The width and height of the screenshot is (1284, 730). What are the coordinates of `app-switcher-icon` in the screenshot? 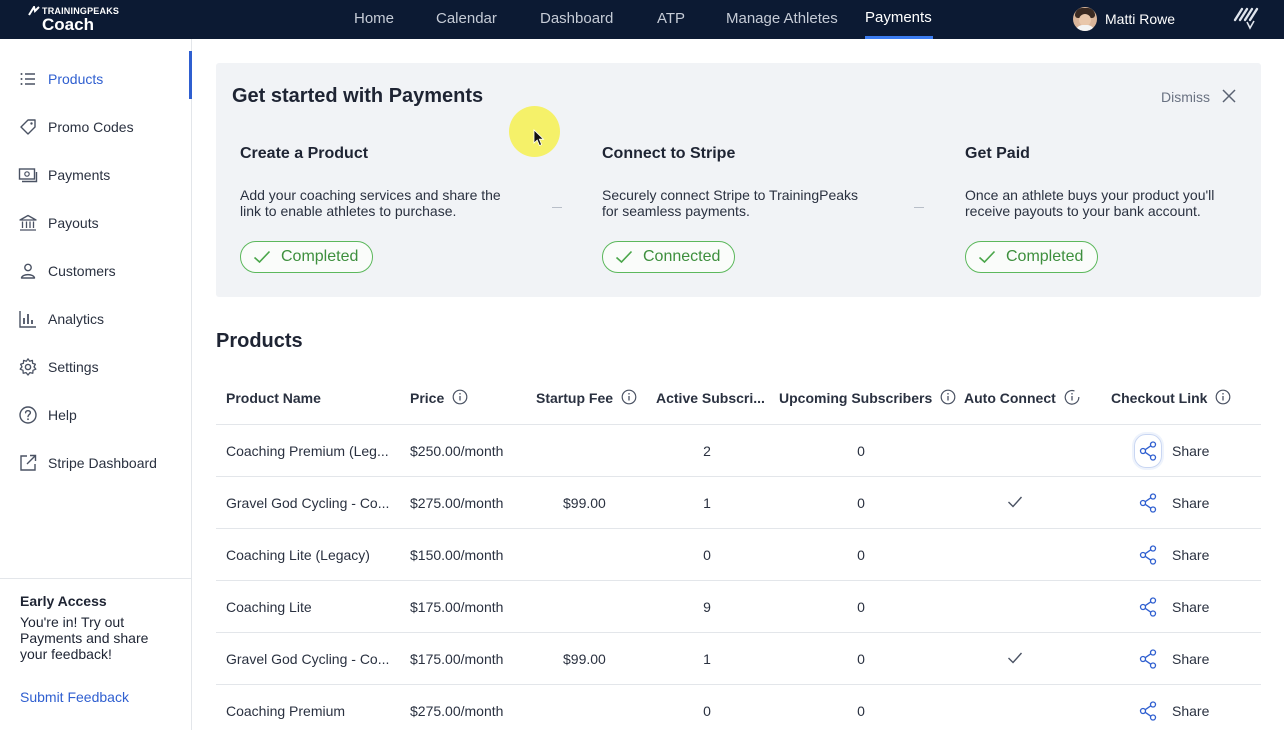 It's located at (1246, 18).